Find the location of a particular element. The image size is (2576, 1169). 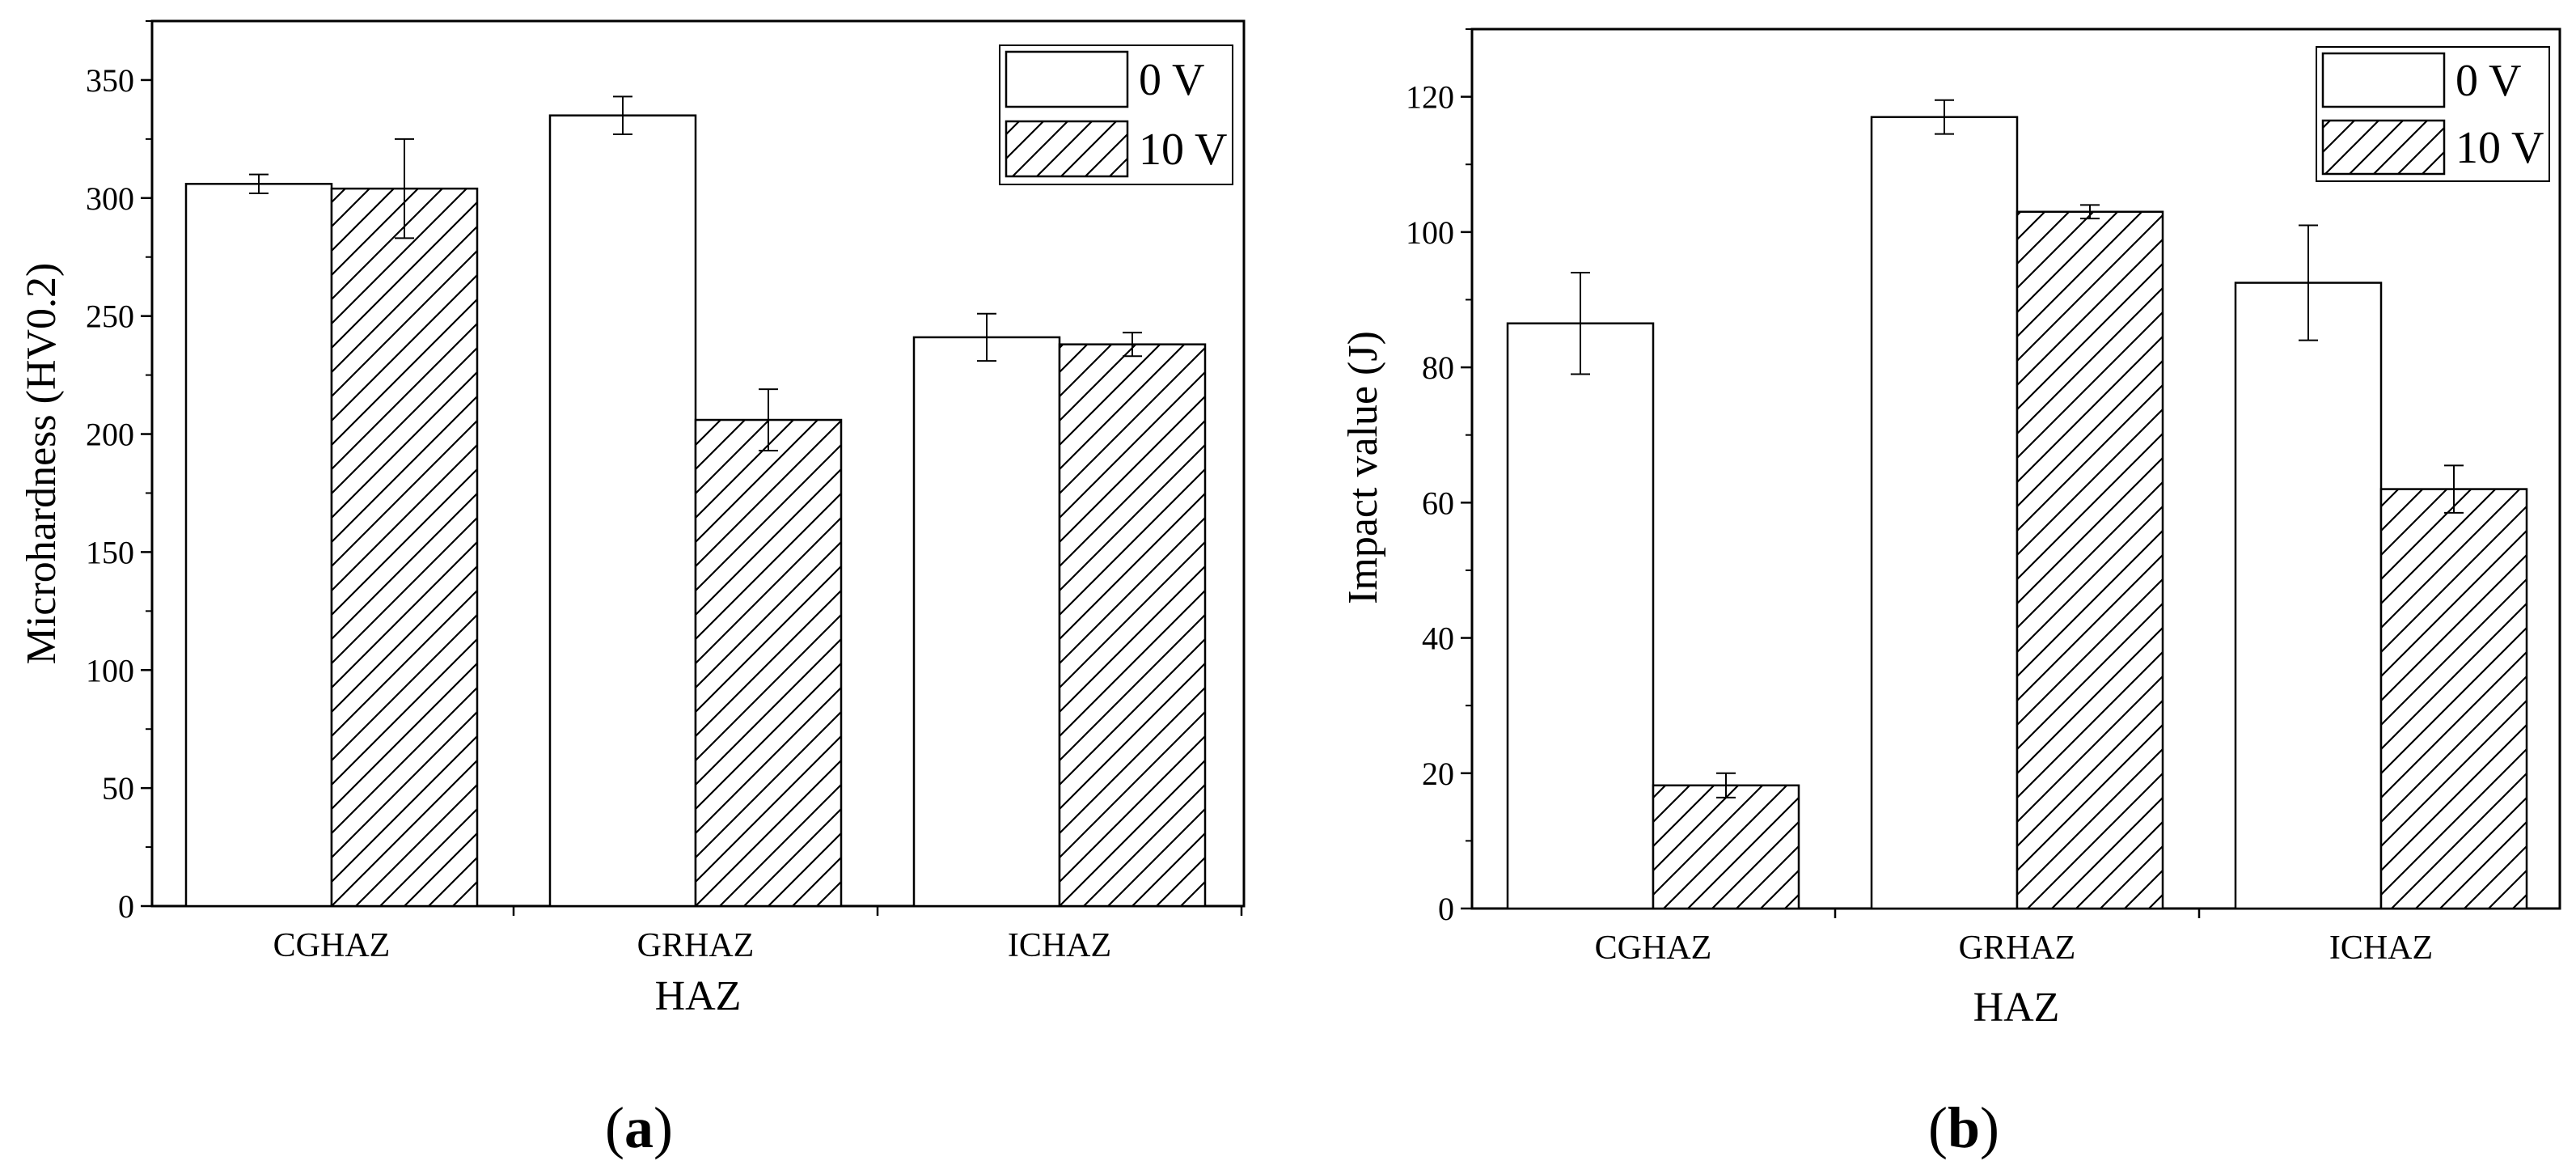

panel-a-x-axis-title: HAZ is located at coordinates (698, 996).